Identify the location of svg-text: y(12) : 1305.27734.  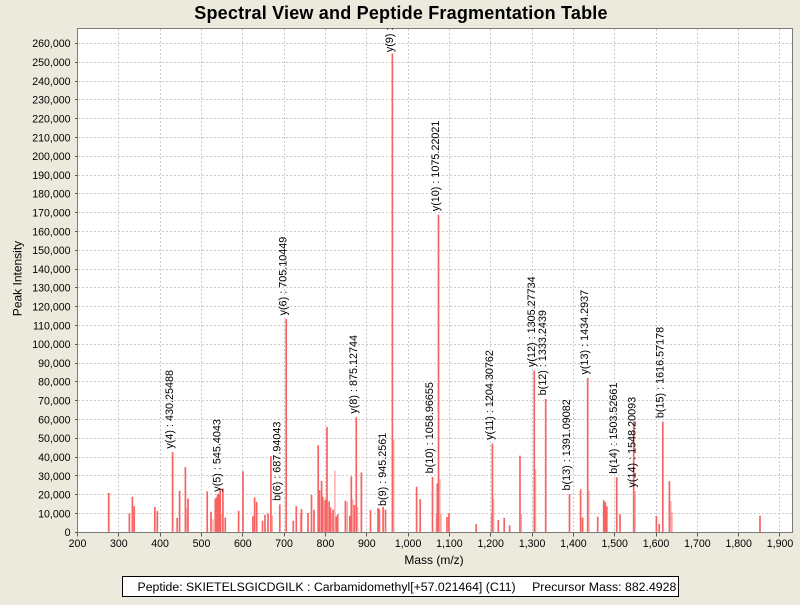
(532, 321).